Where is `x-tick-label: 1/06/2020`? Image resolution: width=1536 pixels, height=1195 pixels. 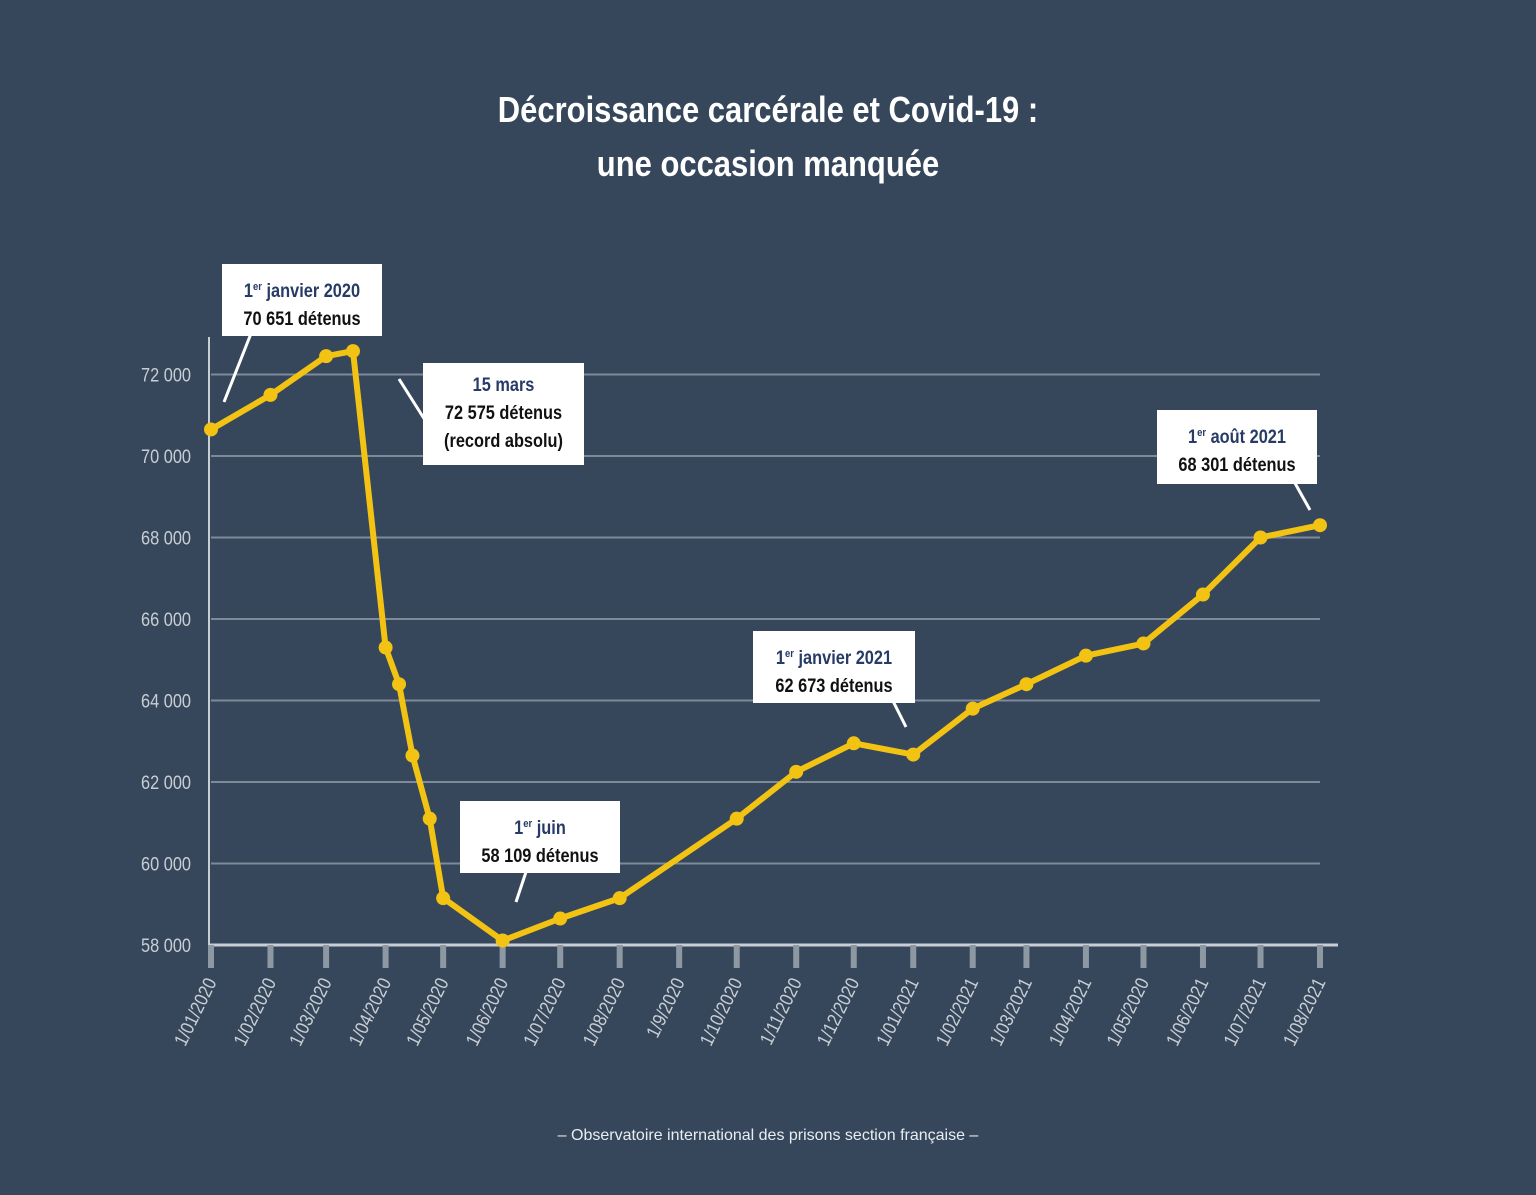
x-tick-label: 1/06/2020 is located at coordinates (486, 1011).